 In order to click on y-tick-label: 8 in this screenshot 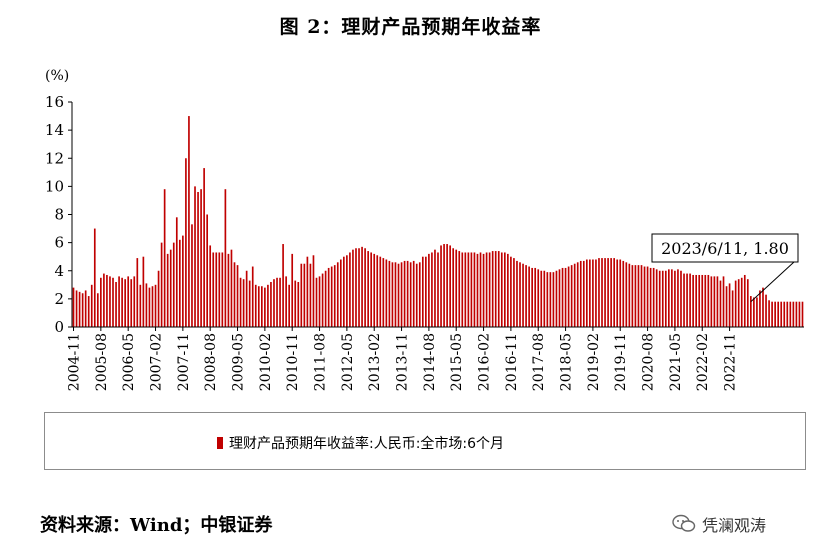, I will do `click(59, 215)`.